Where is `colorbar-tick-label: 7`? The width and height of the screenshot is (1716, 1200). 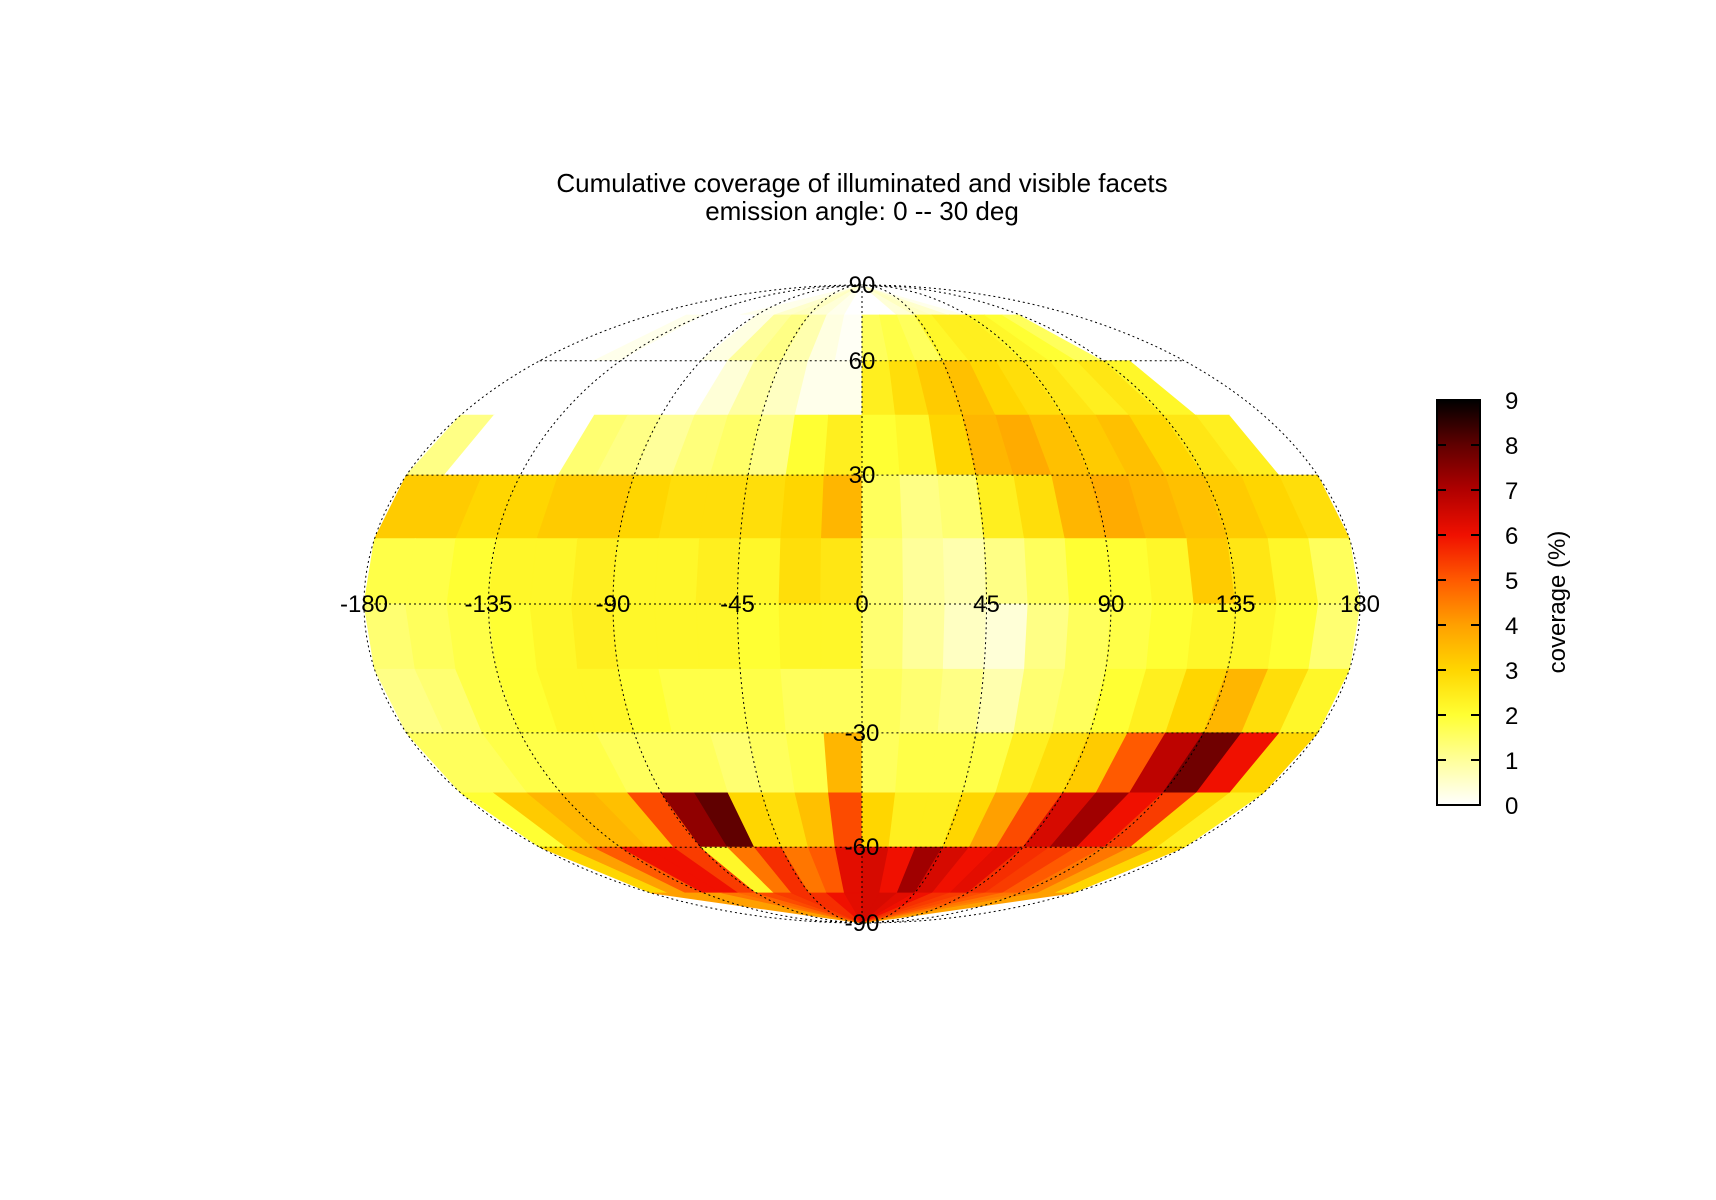 colorbar-tick-label: 7 is located at coordinates (1511, 491).